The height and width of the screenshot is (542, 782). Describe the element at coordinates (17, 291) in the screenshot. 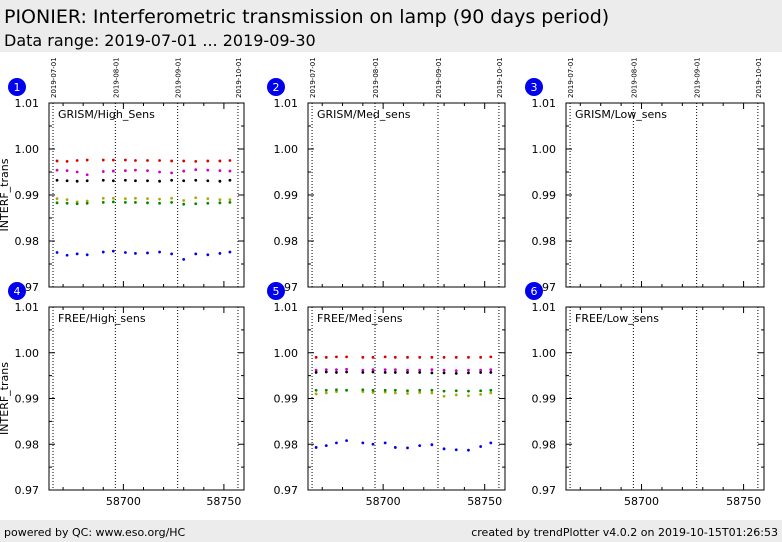

I see `panel-number-badge` at that location.